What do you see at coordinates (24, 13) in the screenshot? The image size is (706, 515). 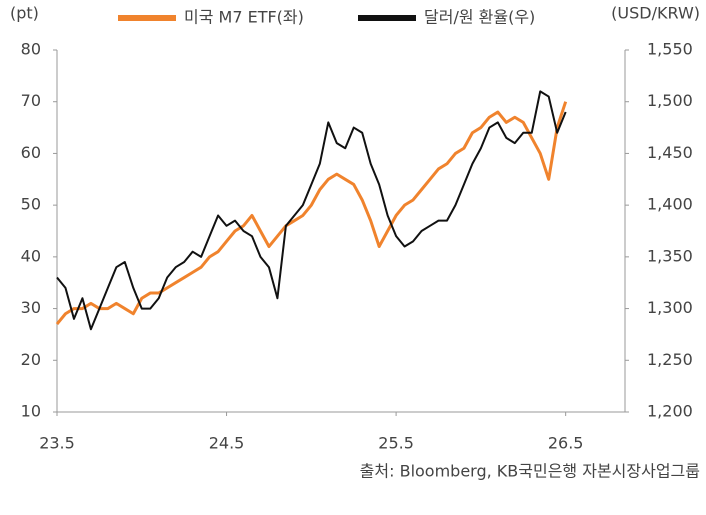 I see `y-axis-label: (pt)` at bounding box center [24, 13].